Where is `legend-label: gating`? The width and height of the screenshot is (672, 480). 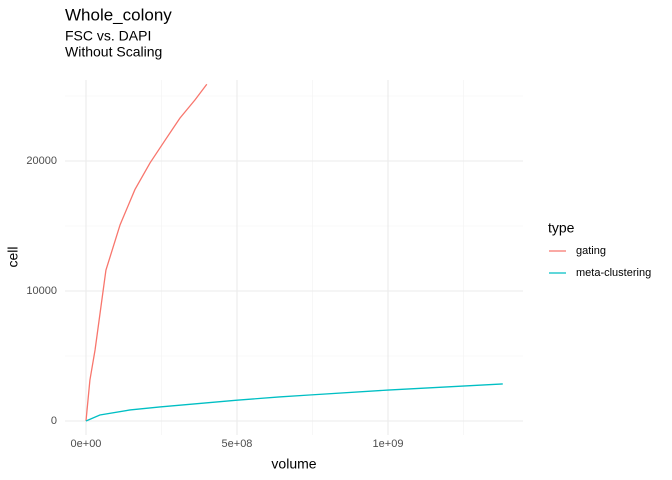 legend-label: gating is located at coordinates (591, 251).